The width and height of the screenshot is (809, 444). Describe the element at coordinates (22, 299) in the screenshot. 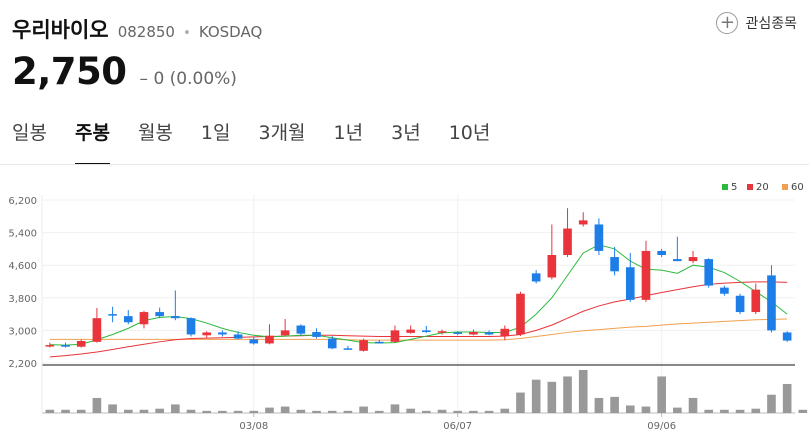

I see `y-tick-label: 3,800` at that location.